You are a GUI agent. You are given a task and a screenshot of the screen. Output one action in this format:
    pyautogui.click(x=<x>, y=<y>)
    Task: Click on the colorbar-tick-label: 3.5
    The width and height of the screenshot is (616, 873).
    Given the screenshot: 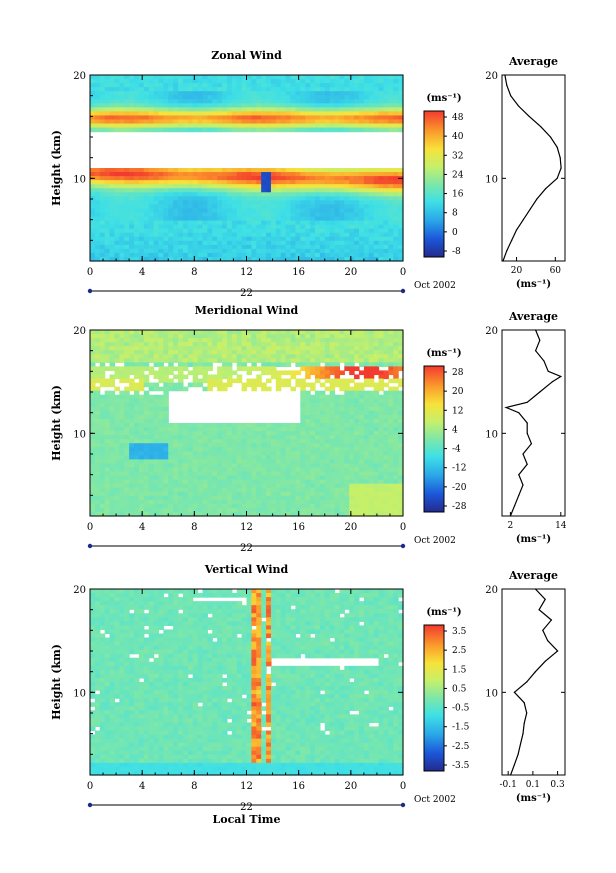 What is the action you would take?
    pyautogui.click(x=459, y=632)
    